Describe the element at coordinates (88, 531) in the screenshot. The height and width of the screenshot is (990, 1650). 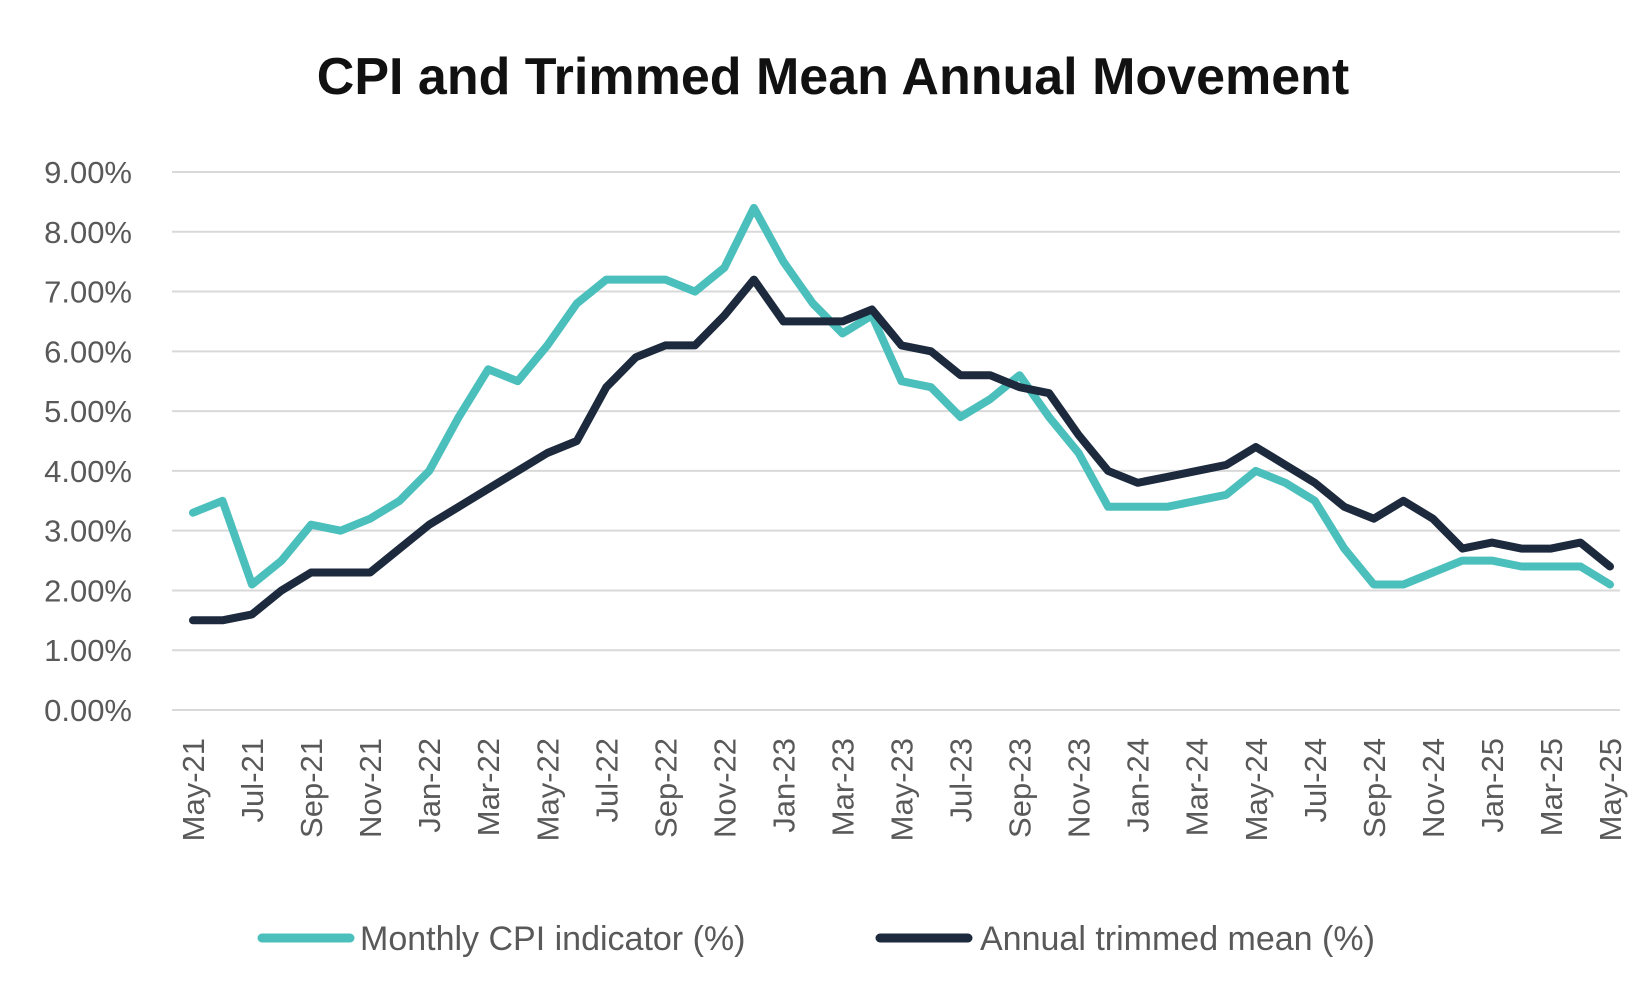
I see `y-tick-label: 3.00%` at that location.